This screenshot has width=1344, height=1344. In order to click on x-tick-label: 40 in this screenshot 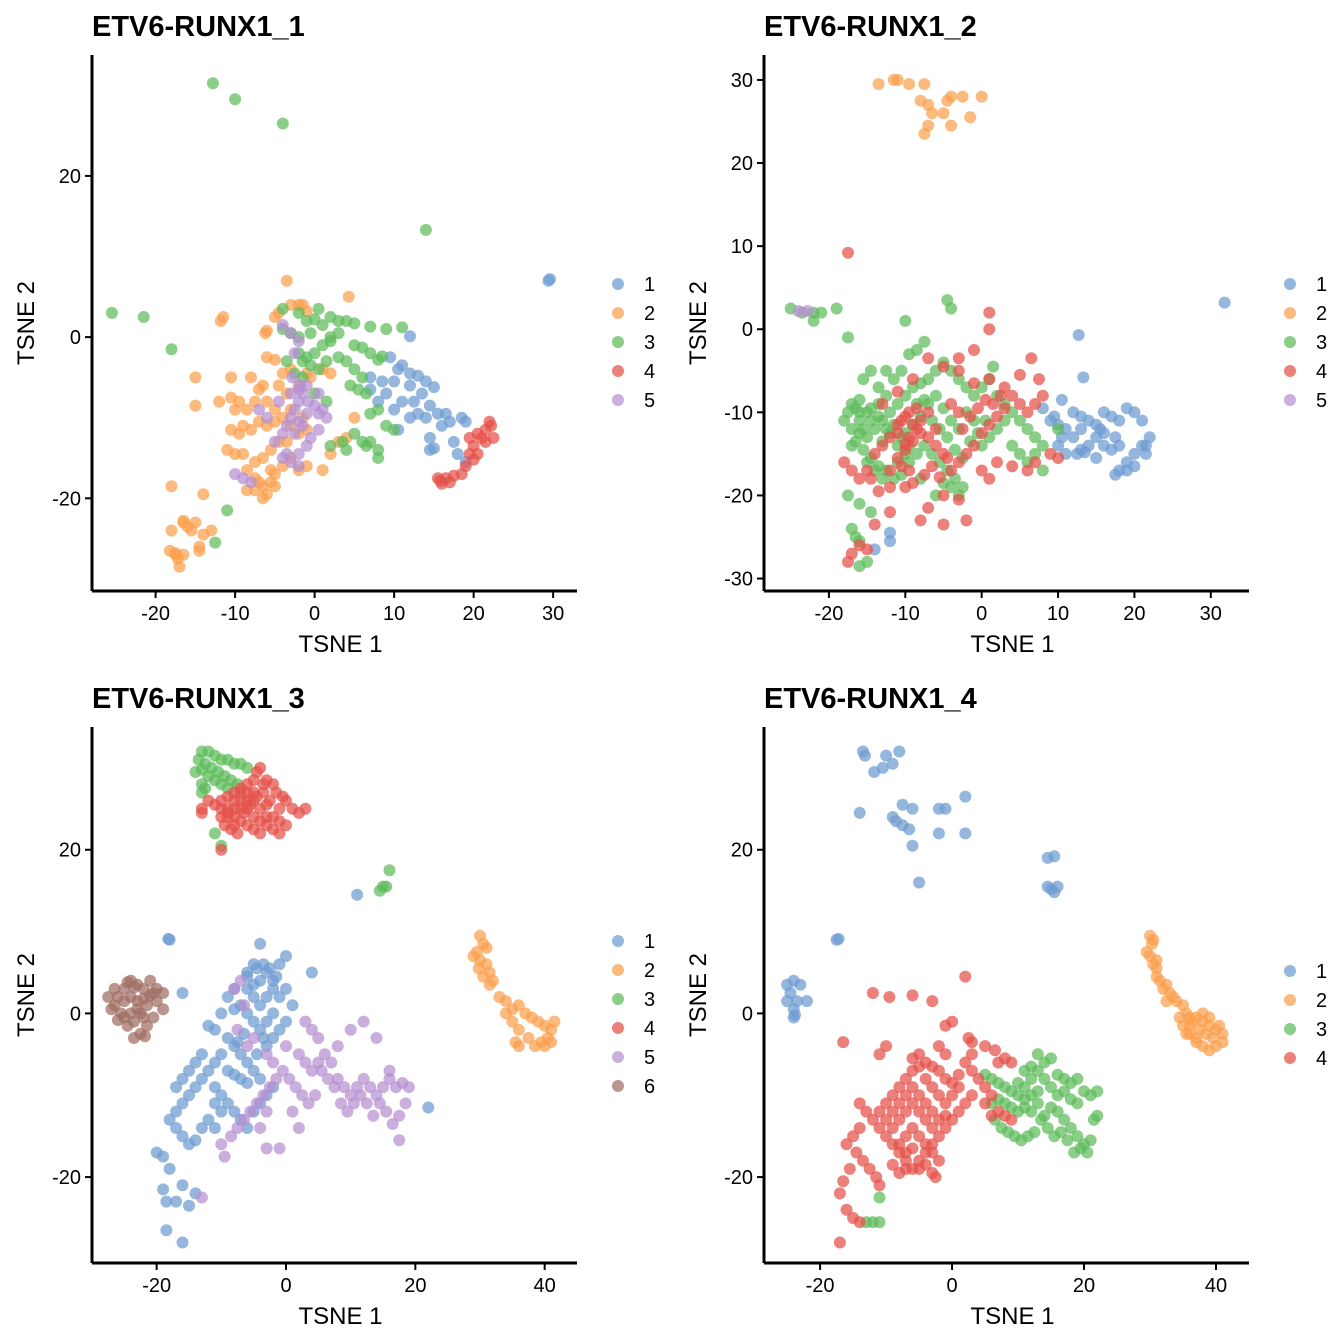, I will do `click(545, 1286)`.